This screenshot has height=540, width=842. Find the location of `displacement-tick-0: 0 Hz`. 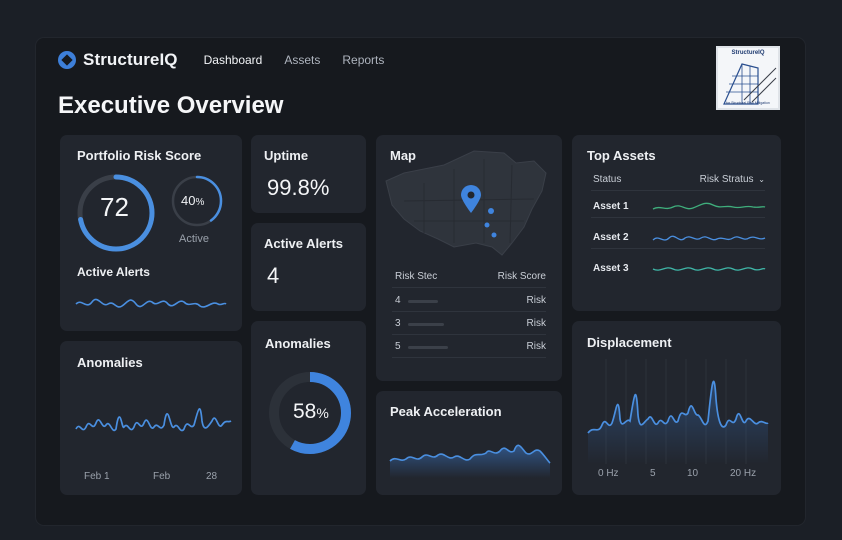

displacement-tick-0: 0 Hz is located at coordinates (608, 473).